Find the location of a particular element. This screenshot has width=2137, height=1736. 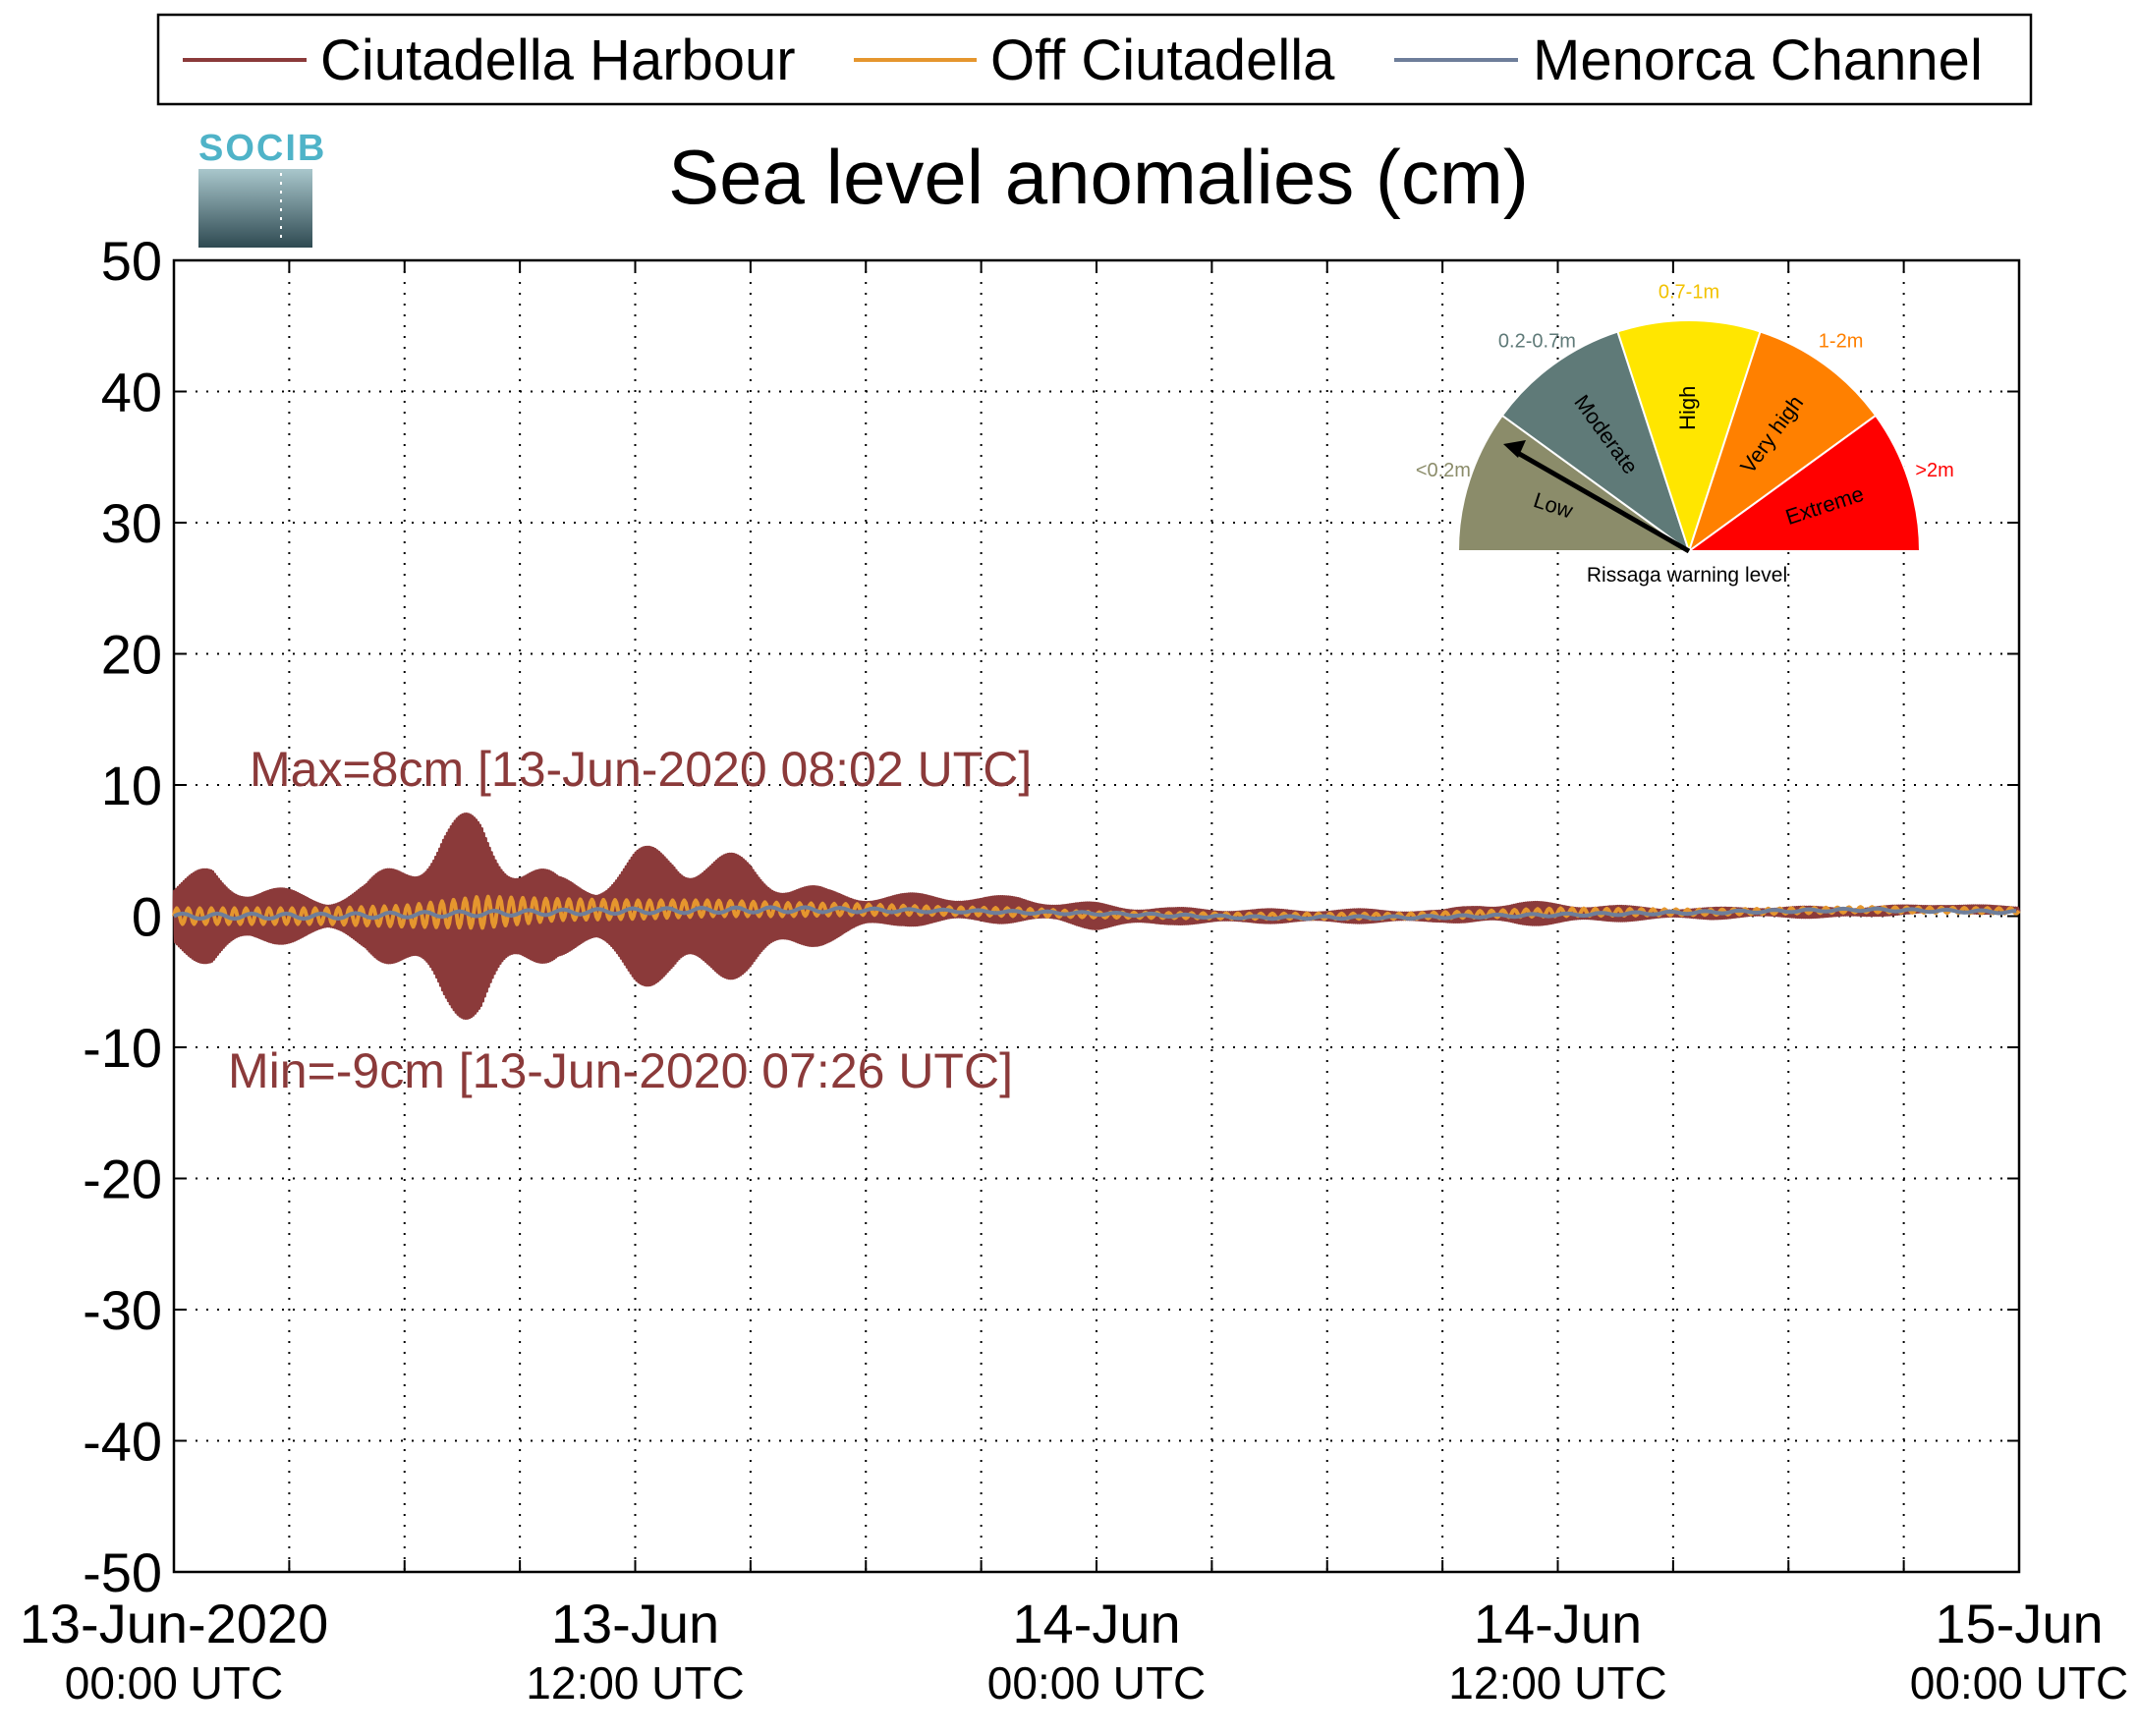

y-tick-label: 20 is located at coordinates (131, 655).